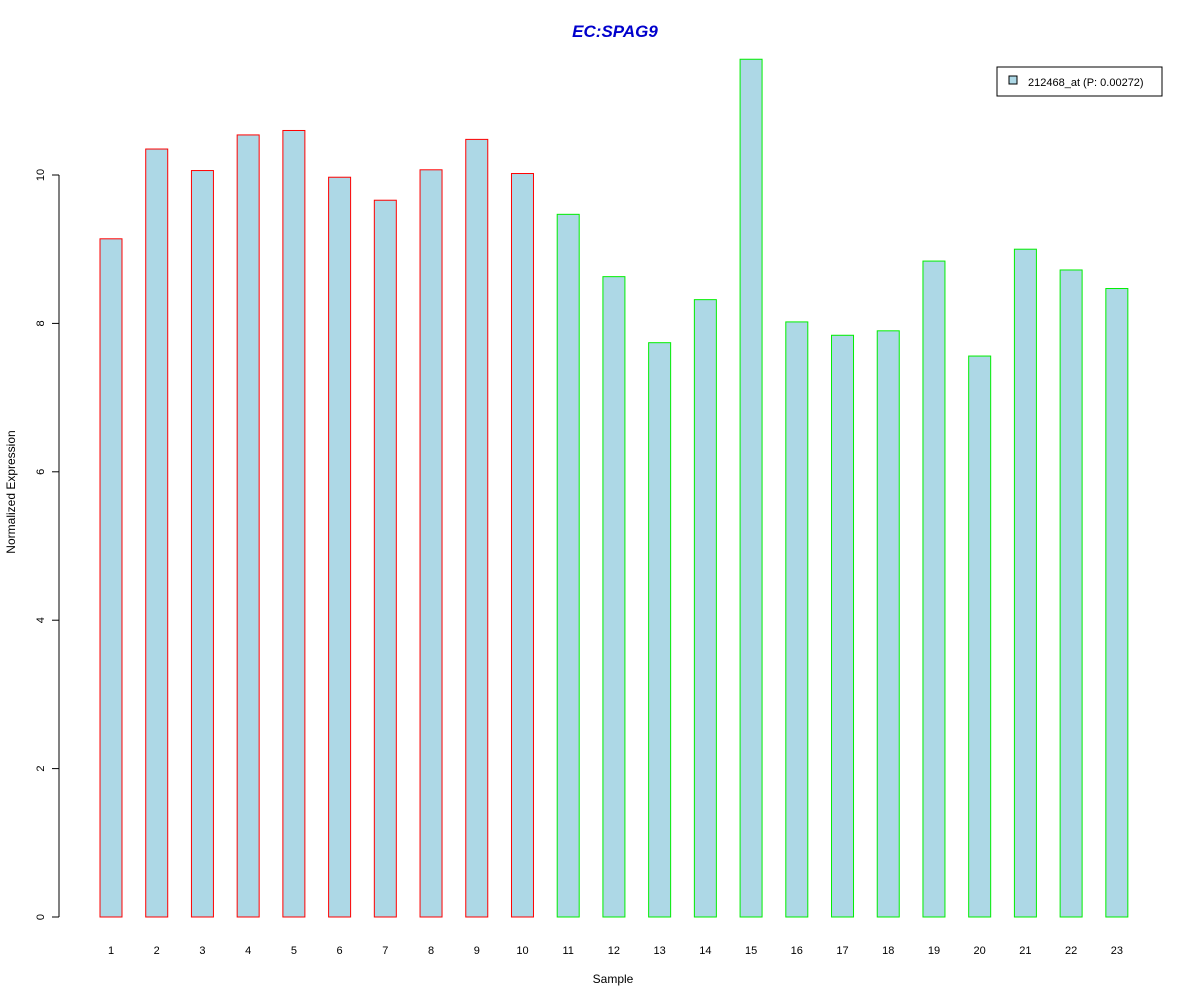 The image size is (1200, 1000). I want to click on y-tick-label: 4, so click(41, 620).